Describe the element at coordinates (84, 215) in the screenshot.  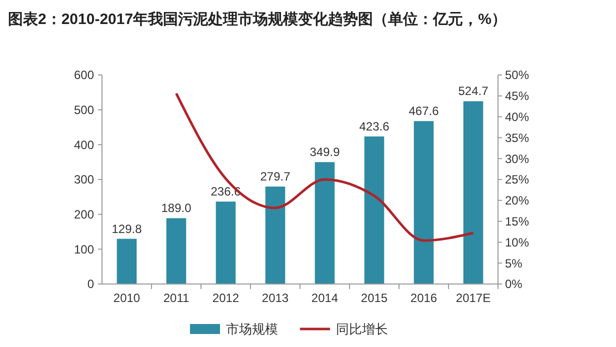
I see `y-tick-label: 200` at that location.